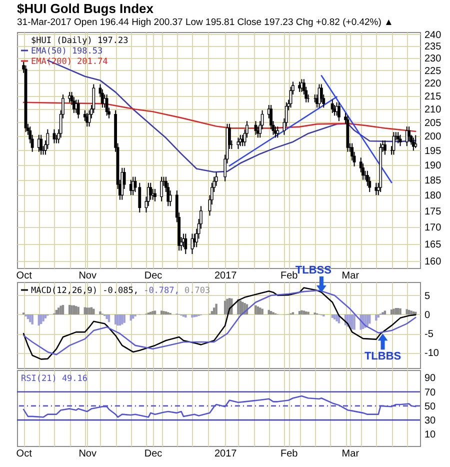 The width and height of the screenshot is (450, 467). What do you see at coordinates (430, 392) in the screenshot?
I see `y-tick-label: 70` at bounding box center [430, 392].